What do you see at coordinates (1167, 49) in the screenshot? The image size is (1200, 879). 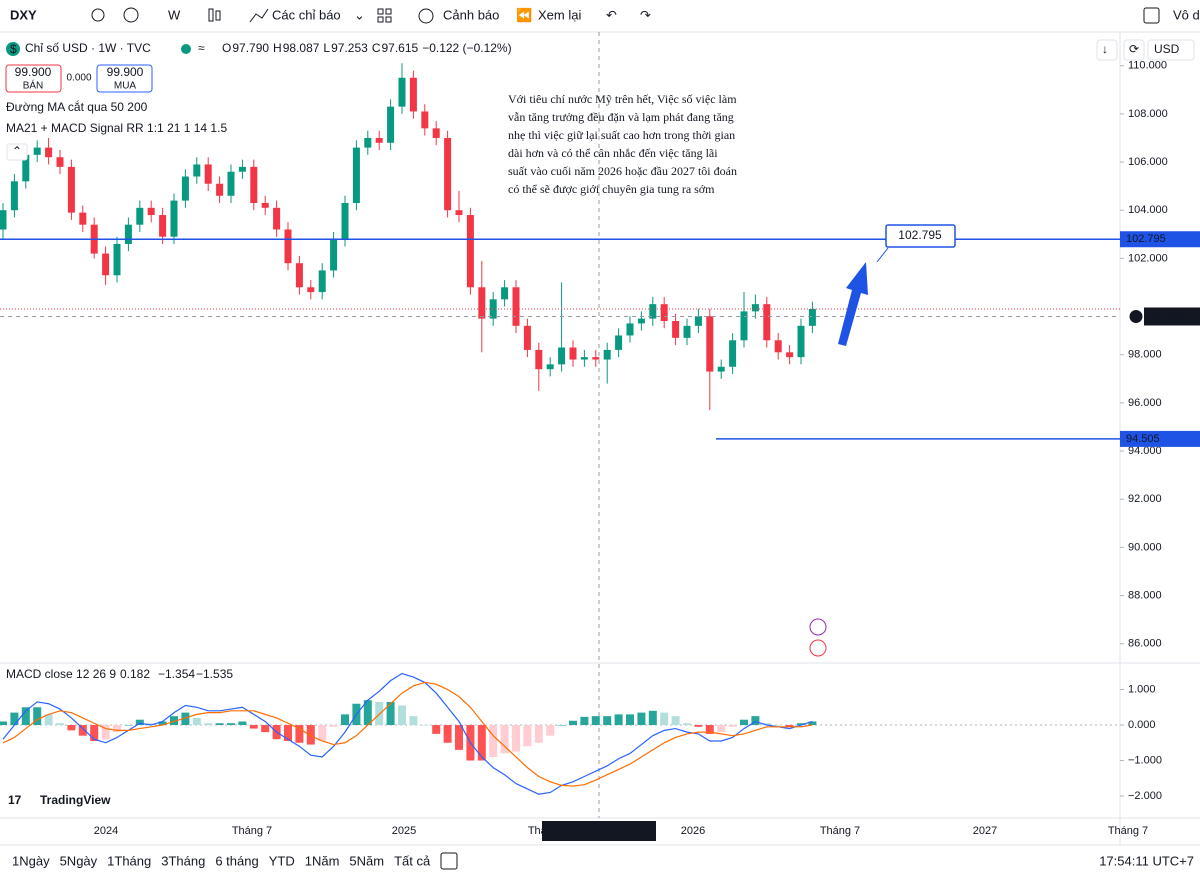 I see `currency: USD` at bounding box center [1167, 49].